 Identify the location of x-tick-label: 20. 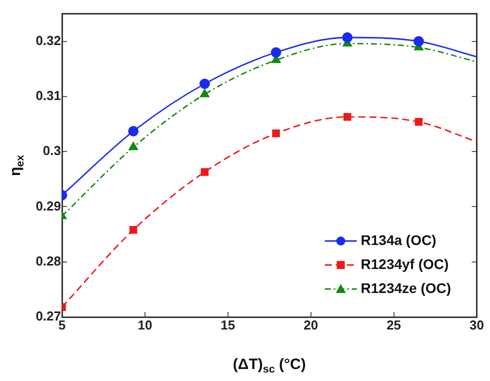
(311, 324).